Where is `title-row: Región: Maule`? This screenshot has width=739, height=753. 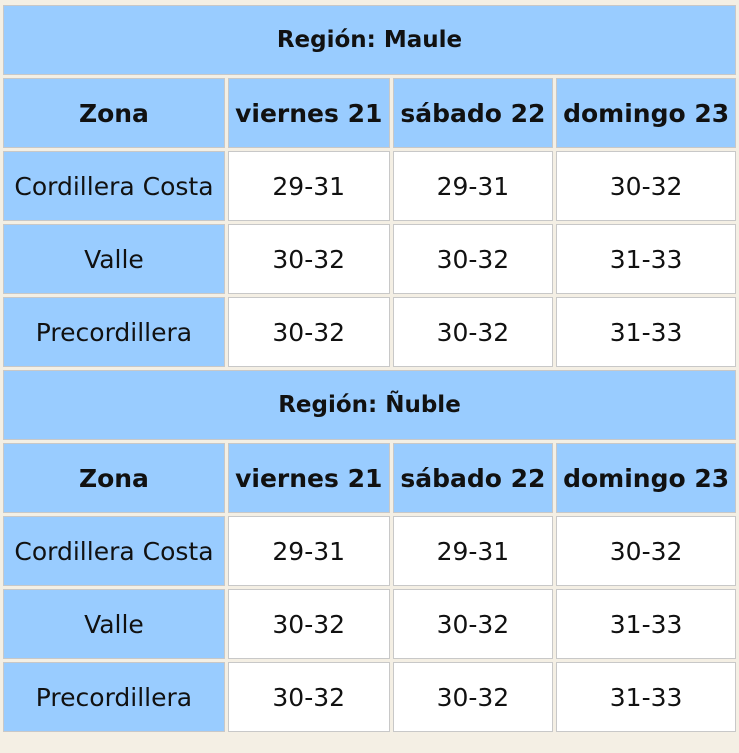
title-row: Región: Maule is located at coordinates (369, 40).